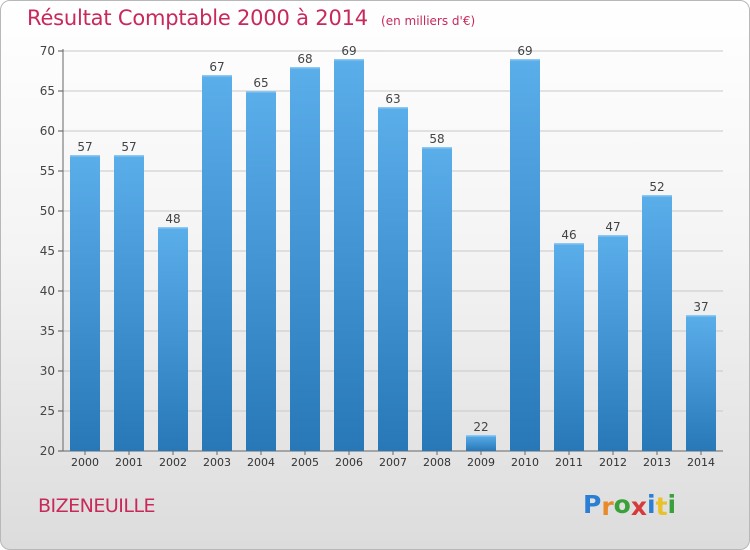 This screenshot has height=550, width=750. I want to click on logo-letter: o, so click(622, 504).